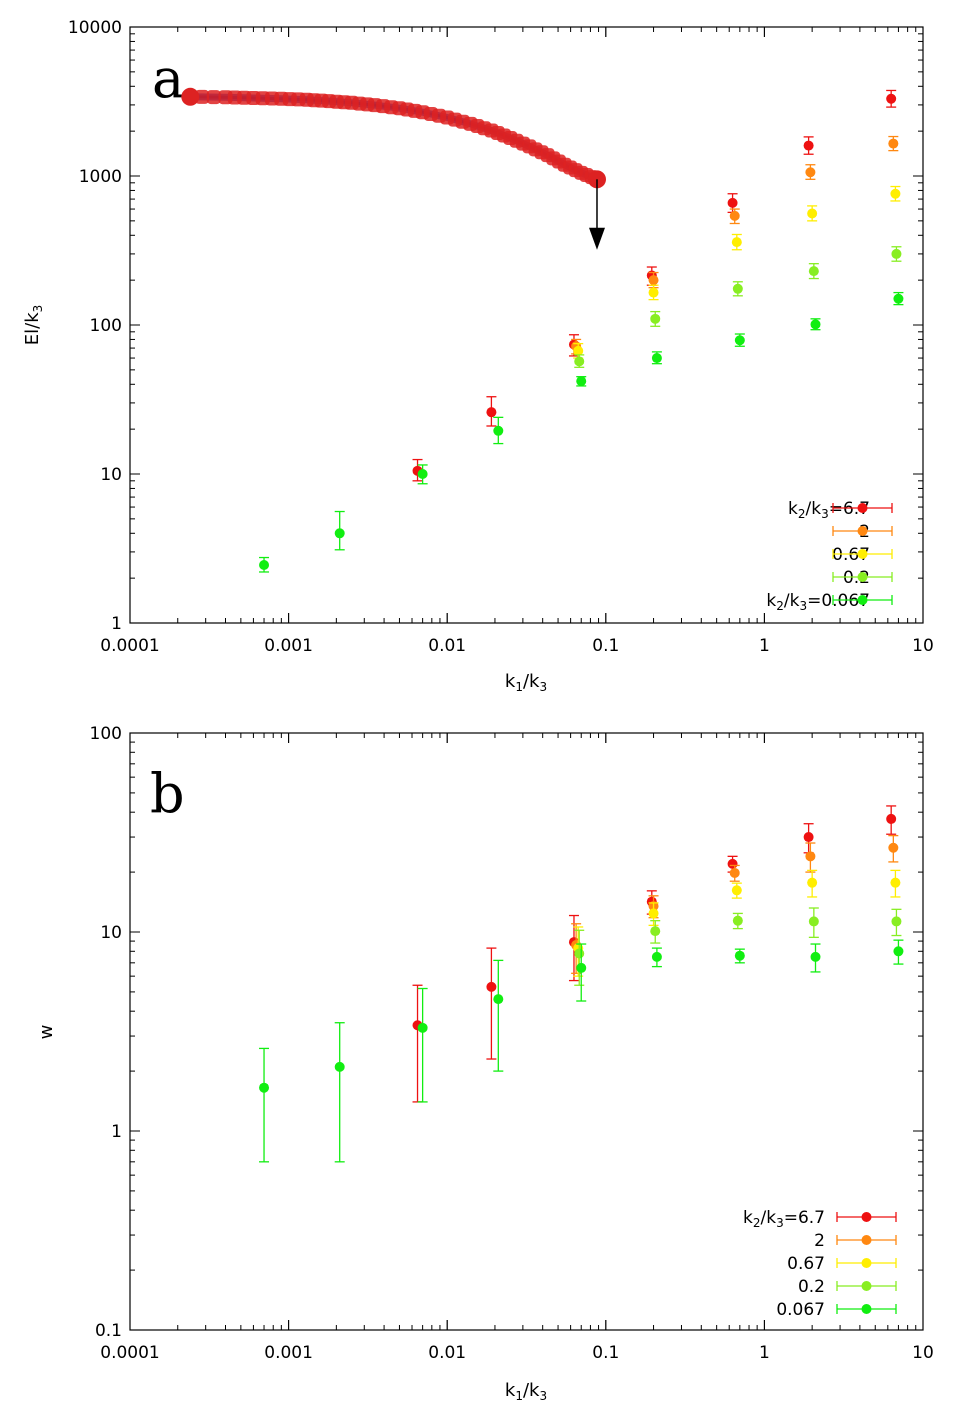 This screenshot has width=957, height=1427. What do you see at coordinates (111, 475) in the screenshot?
I see `panel-a-y-tick-label: 10` at bounding box center [111, 475].